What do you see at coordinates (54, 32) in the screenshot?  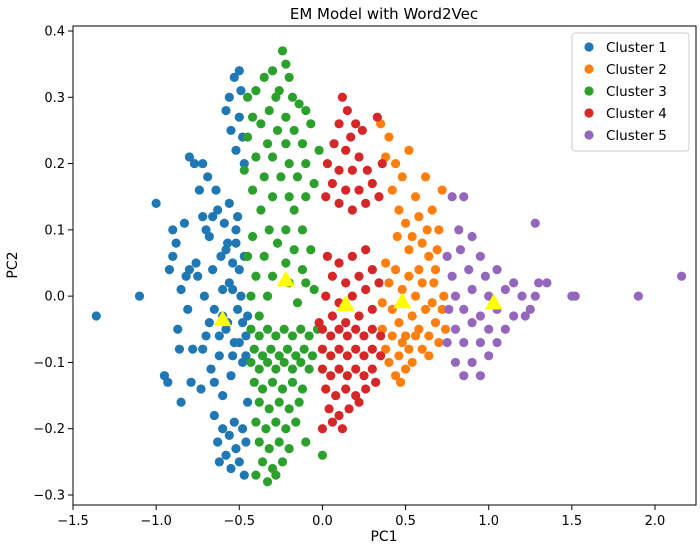 I see `y-tick-label: 0.4` at bounding box center [54, 32].